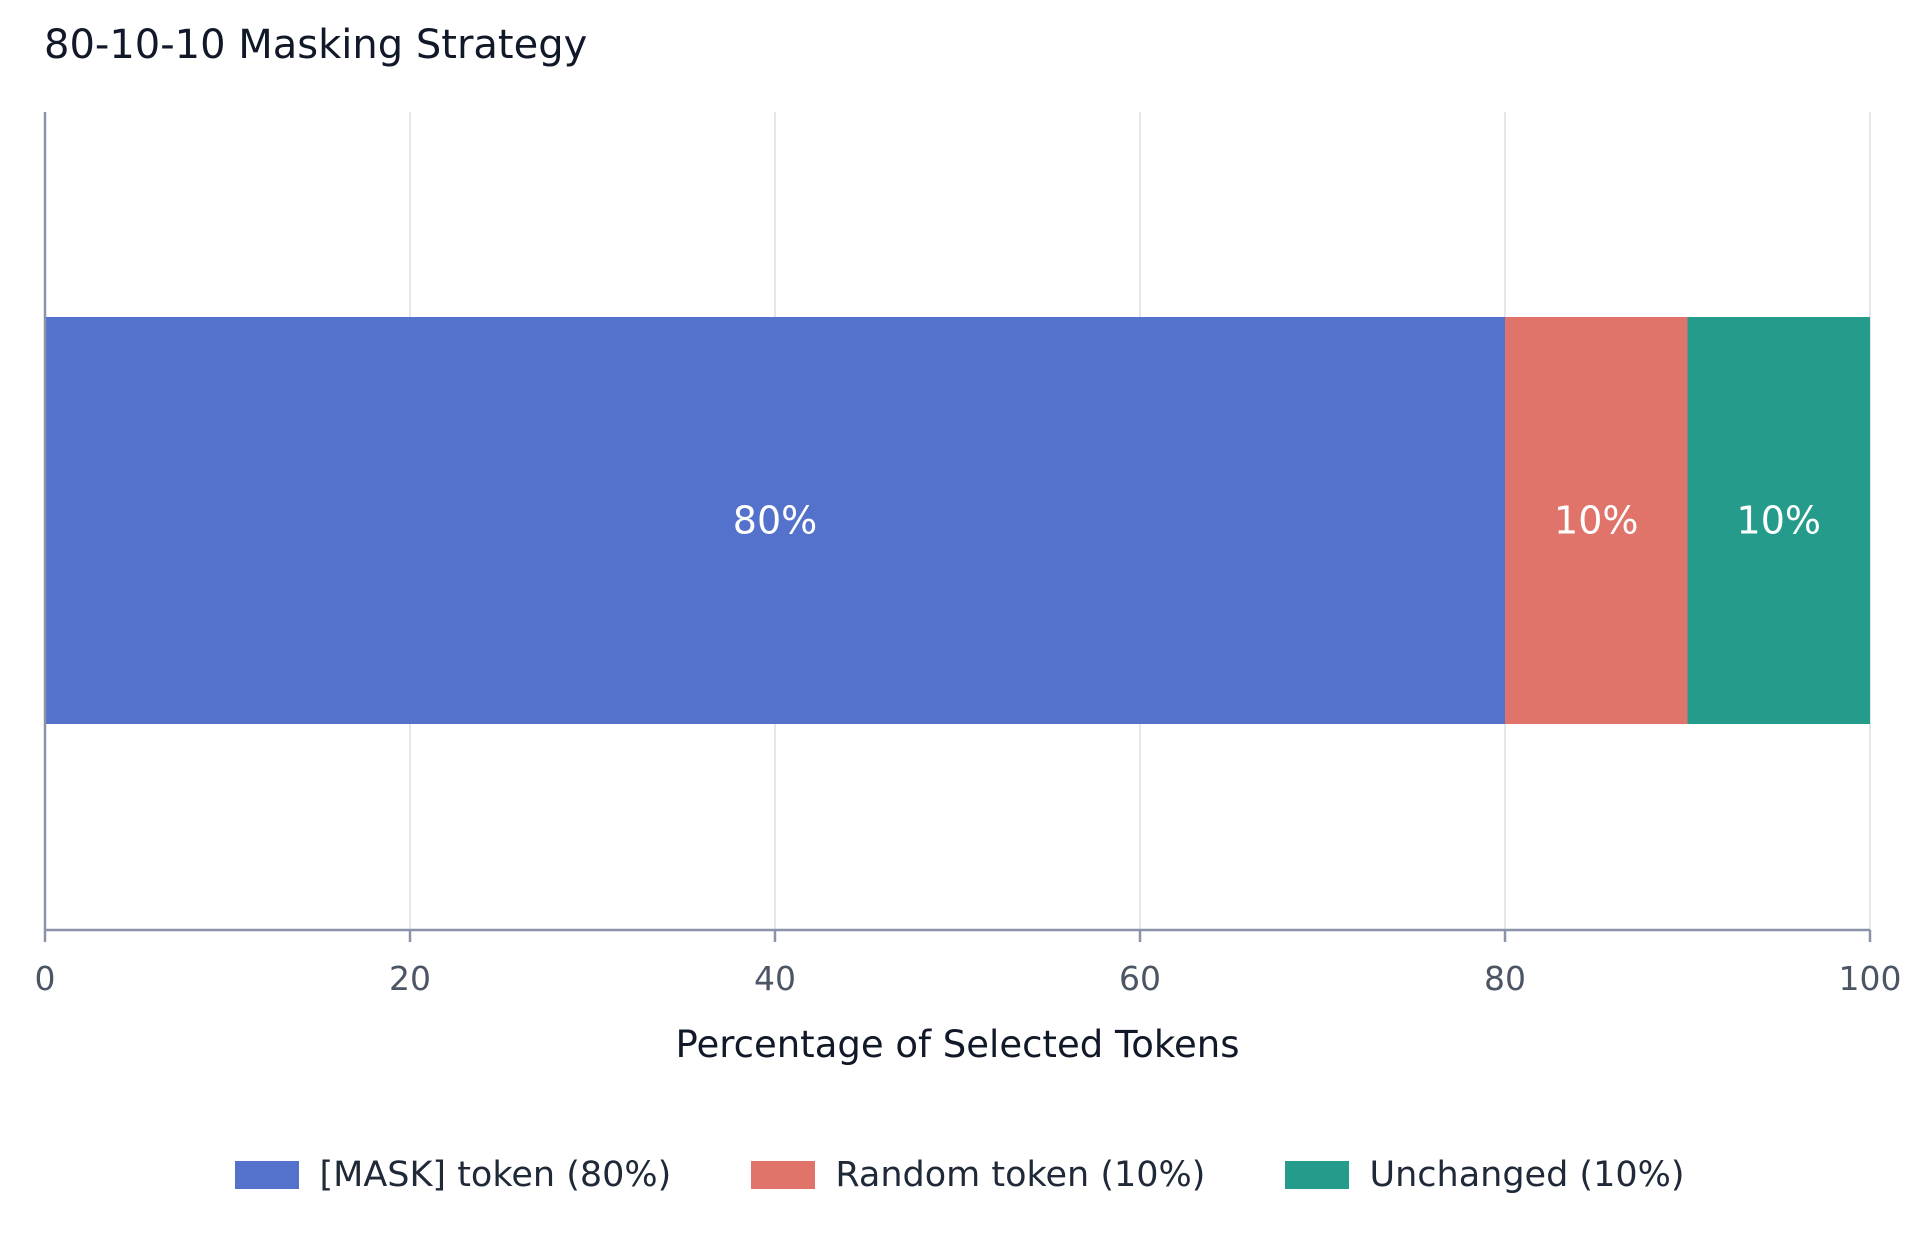 The width and height of the screenshot is (1920, 1240). I want to click on x-tick-label-80: 80, so click(1505, 978).